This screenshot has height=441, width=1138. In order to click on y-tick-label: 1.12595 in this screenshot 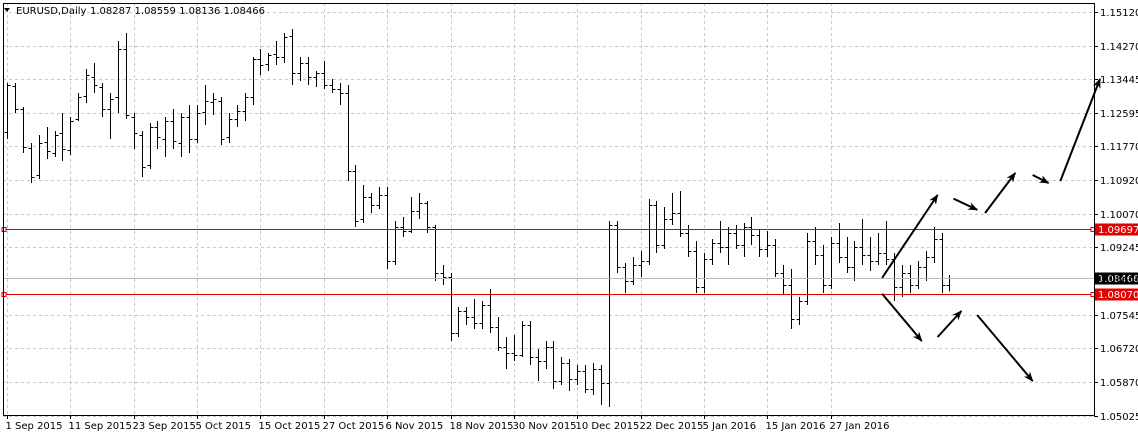, I will do `click(1119, 114)`.